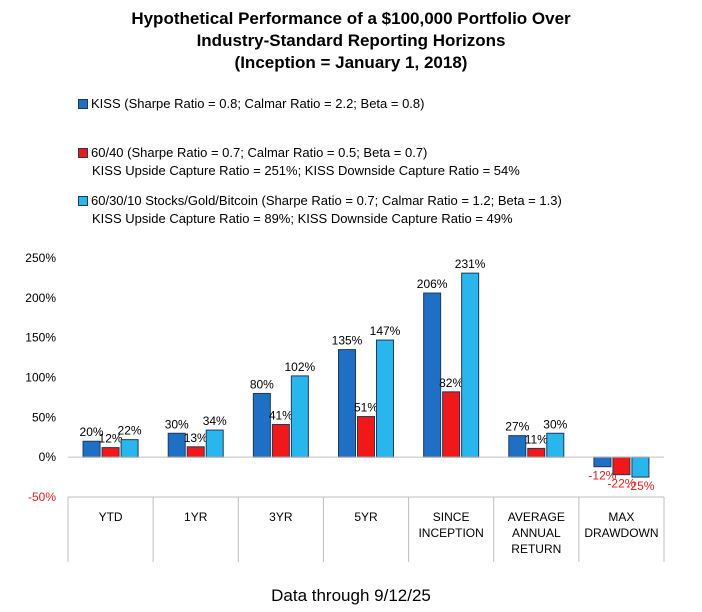  What do you see at coordinates (451, 383) in the screenshot?
I see `data-label: 82%` at bounding box center [451, 383].